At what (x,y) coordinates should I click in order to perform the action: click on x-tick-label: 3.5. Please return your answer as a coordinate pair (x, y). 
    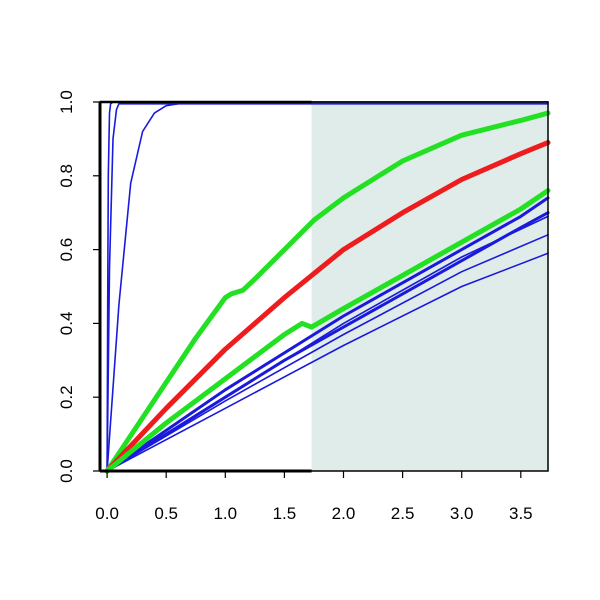
    Looking at the image, I should click on (521, 513).